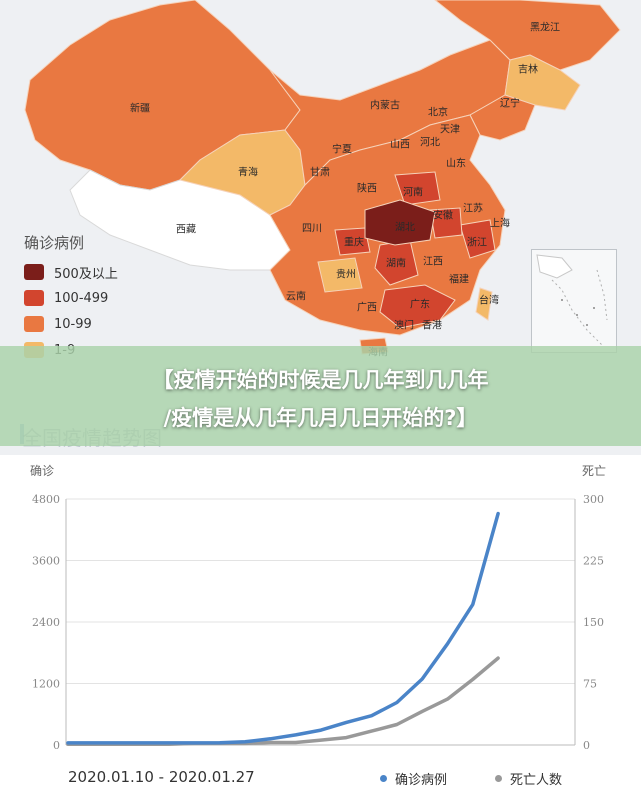 Image resolution: width=641 pixels, height=794 pixels. What do you see at coordinates (593, 622) in the screenshot?
I see `y-right-tick-label: 150` at bounding box center [593, 622].